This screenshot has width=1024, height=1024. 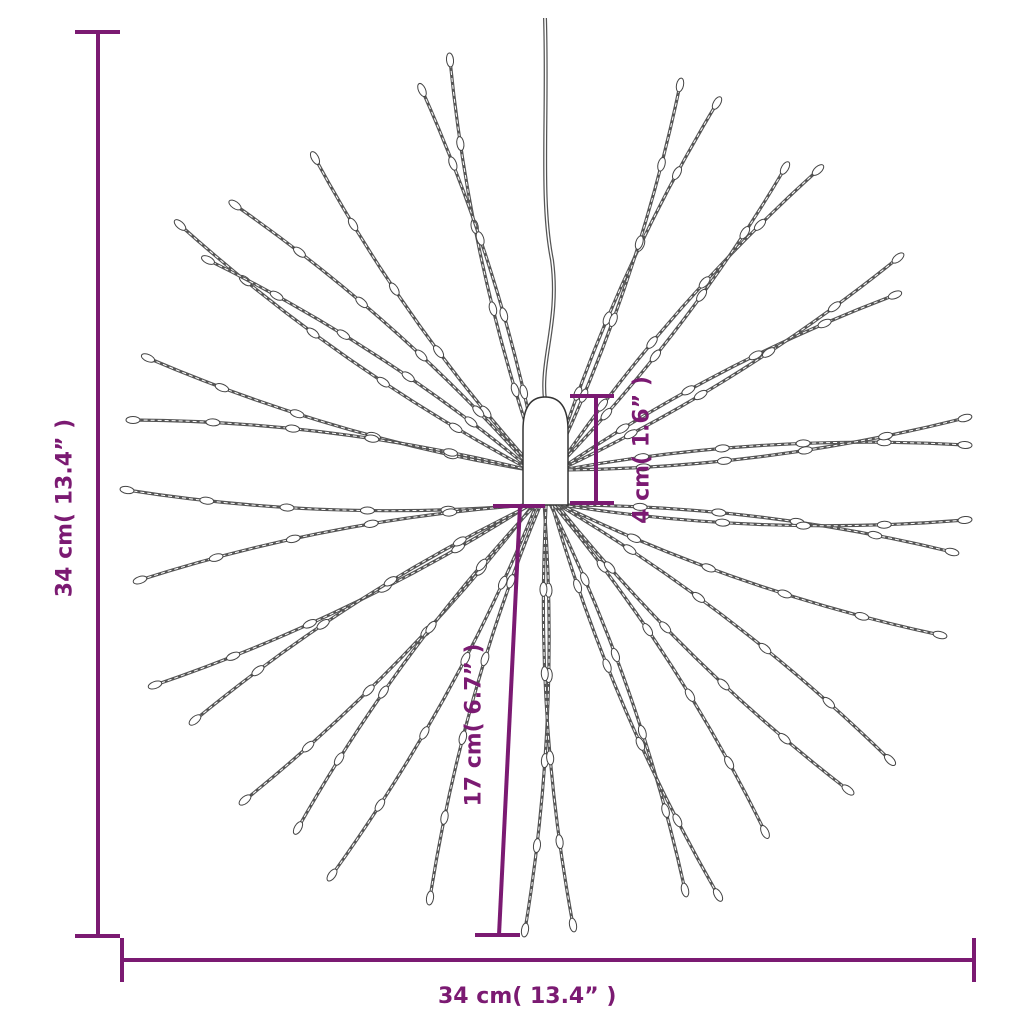 What do you see at coordinates (642, 450) in the screenshot?
I see `hub-height-label: 4 cm( 1.6” )` at bounding box center [642, 450].